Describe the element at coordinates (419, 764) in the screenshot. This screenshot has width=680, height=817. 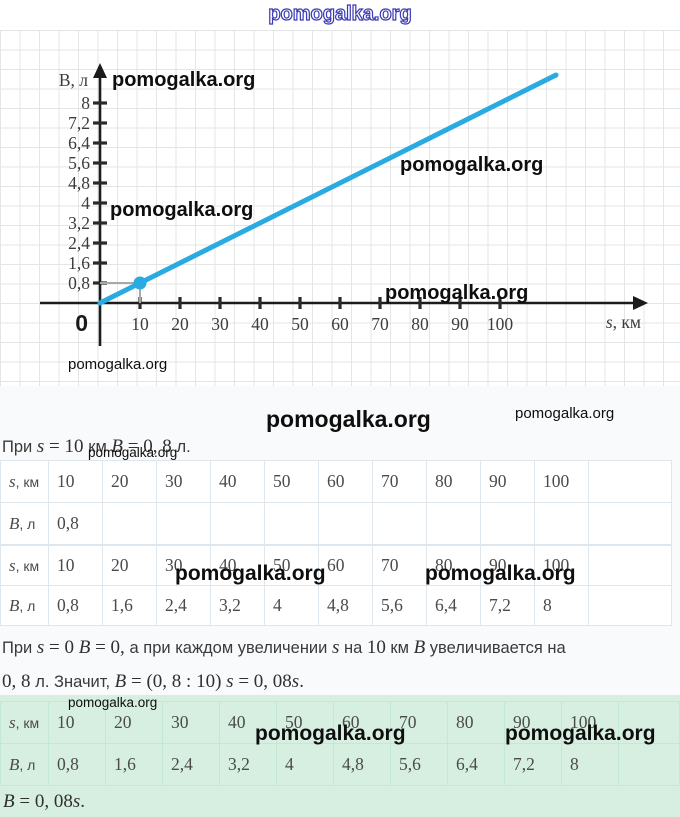
I see `table-cell: 5,6` at that location.